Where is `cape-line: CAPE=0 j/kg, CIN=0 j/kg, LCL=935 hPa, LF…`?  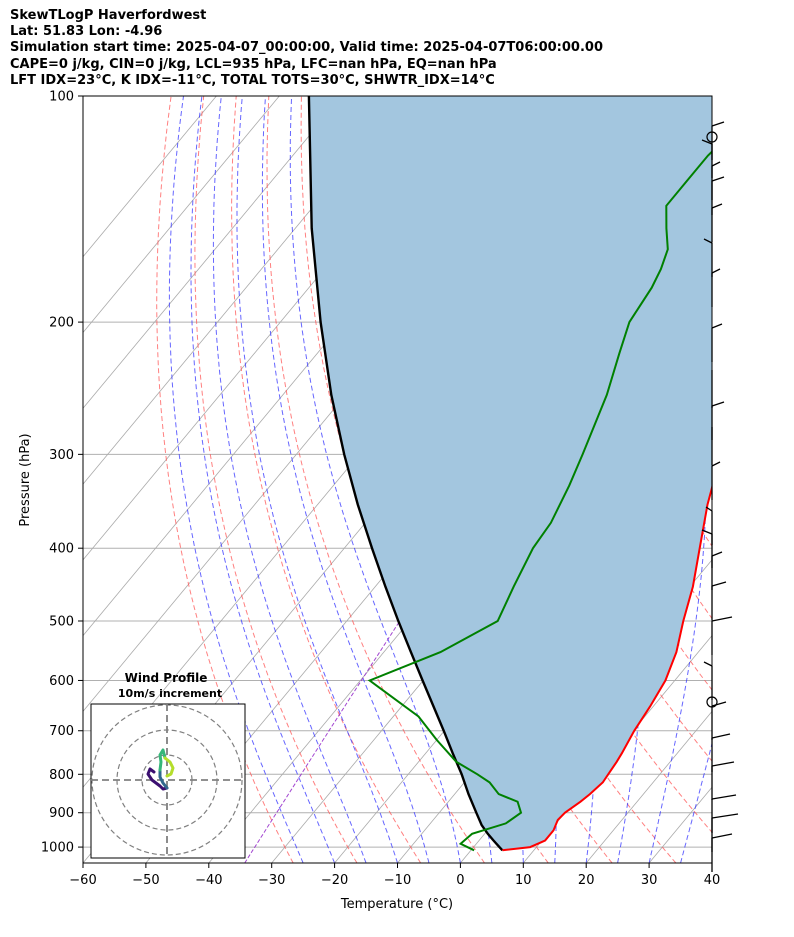
cape-line: CAPE=0 j/kg, CIN=0 j/kg, LCL=935 hPa, LF… is located at coordinates (253, 64).